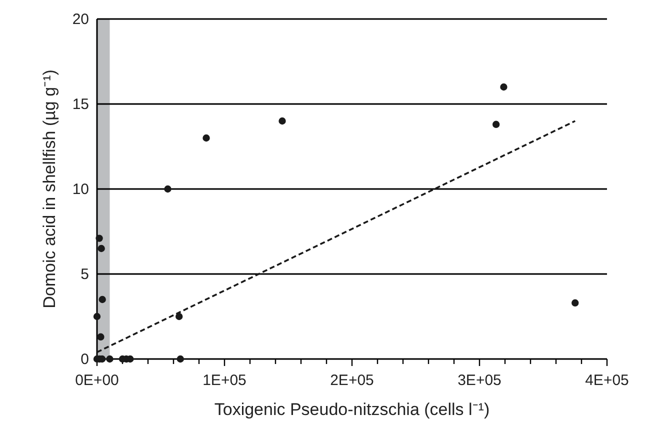 Image resolution: width=646 pixels, height=428 pixels. What do you see at coordinates (352, 409) in the screenshot?
I see `x-axis-title: Toxigenic Pseudo-nitzschia (cells l⁻¹)` at bounding box center [352, 409].